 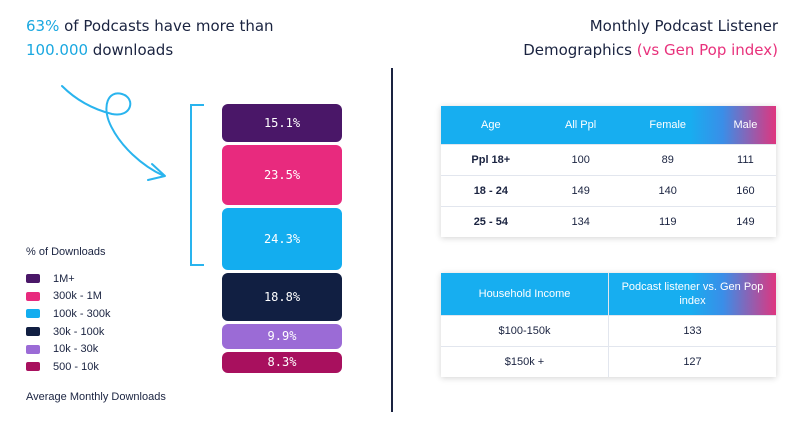 I want to click on table-header-cell: Podcast listener vs. Gen Pop index, so click(x=692, y=294).